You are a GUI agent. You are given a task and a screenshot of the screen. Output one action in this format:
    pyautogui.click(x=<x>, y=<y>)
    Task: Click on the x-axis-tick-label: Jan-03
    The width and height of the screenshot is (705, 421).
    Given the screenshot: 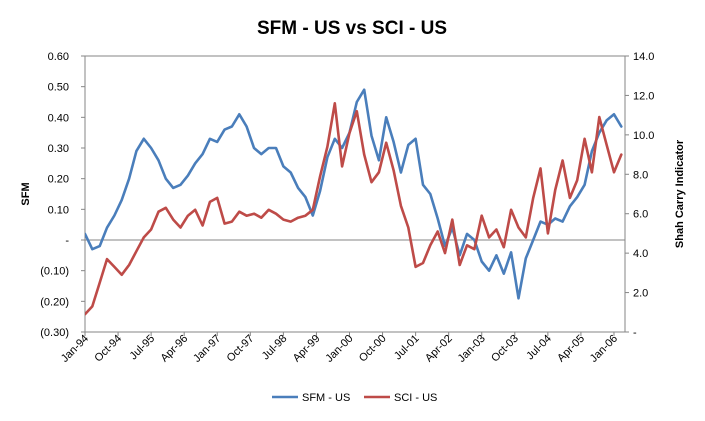 What is the action you would take?
    pyautogui.click(x=472, y=349)
    